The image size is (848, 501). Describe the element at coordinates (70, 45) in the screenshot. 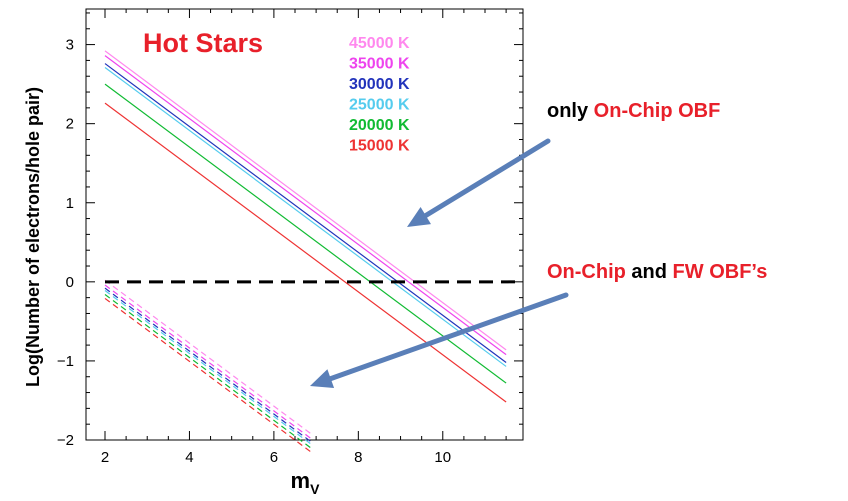

I see `y-tick-label: 3` at that location.